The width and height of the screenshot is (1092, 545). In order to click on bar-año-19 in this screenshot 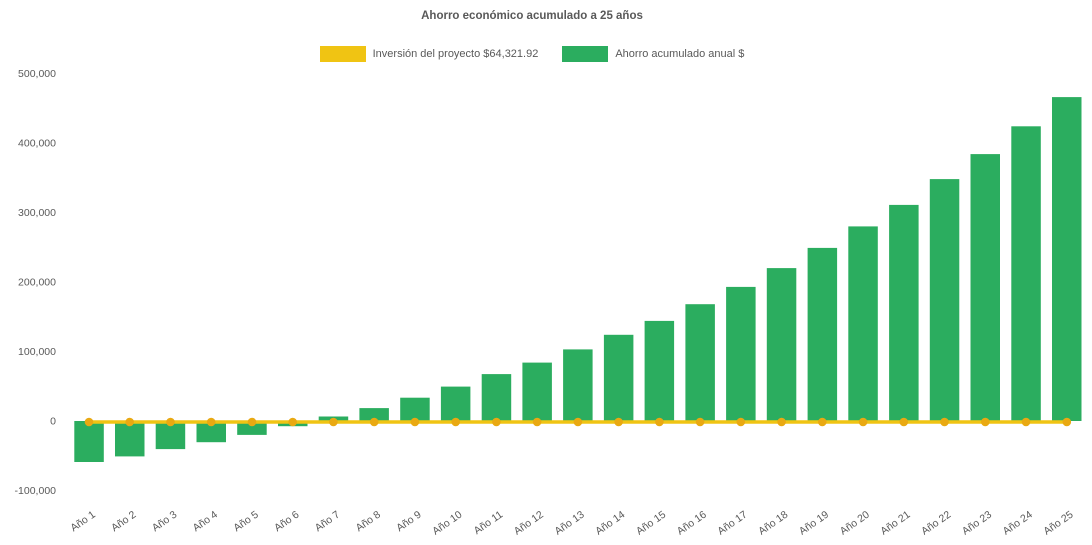, I will do `click(822, 334)`.